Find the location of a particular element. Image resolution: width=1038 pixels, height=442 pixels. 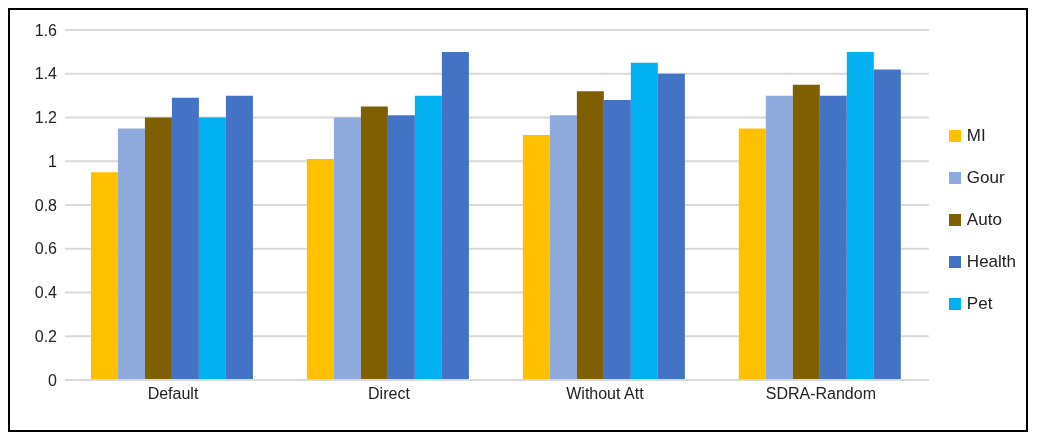

legend-label: Auto is located at coordinates (984, 220).